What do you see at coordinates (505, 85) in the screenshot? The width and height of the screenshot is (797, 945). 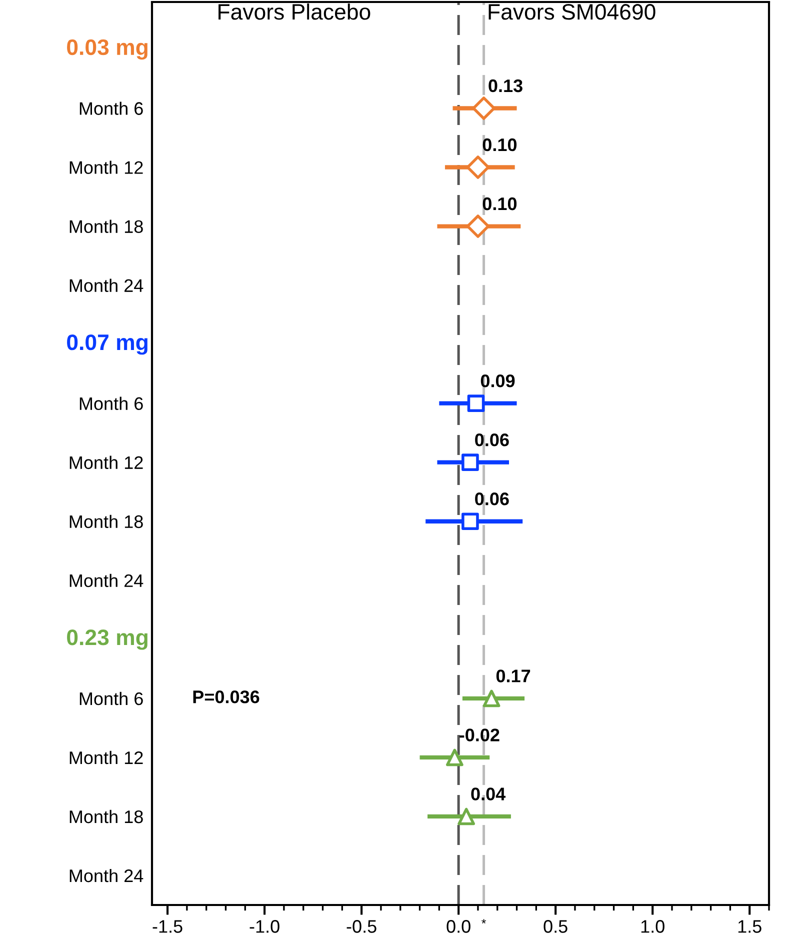 I see `data-label: 0.13` at bounding box center [505, 85].